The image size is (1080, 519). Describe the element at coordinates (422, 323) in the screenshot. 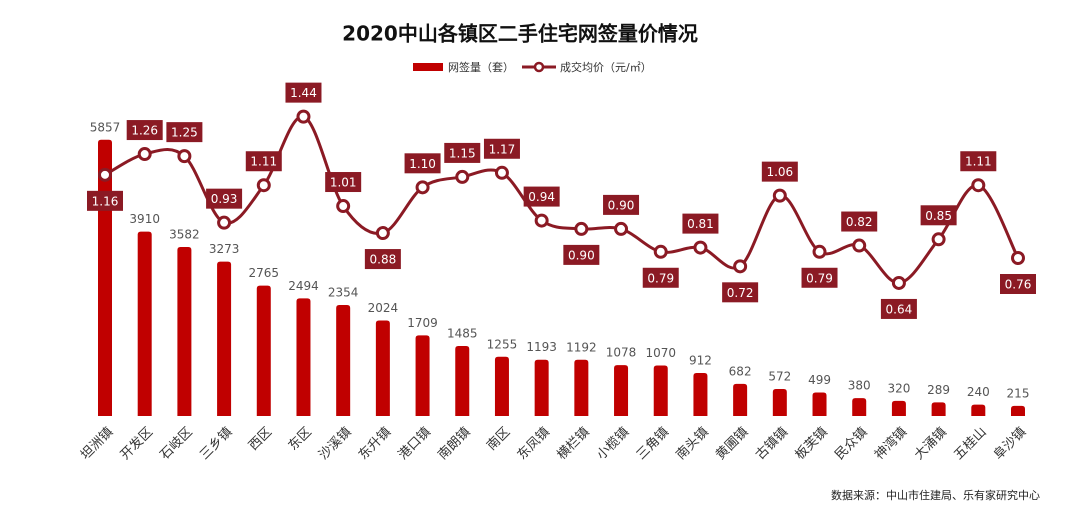

I see `bar-value-label: 1709` at that location.